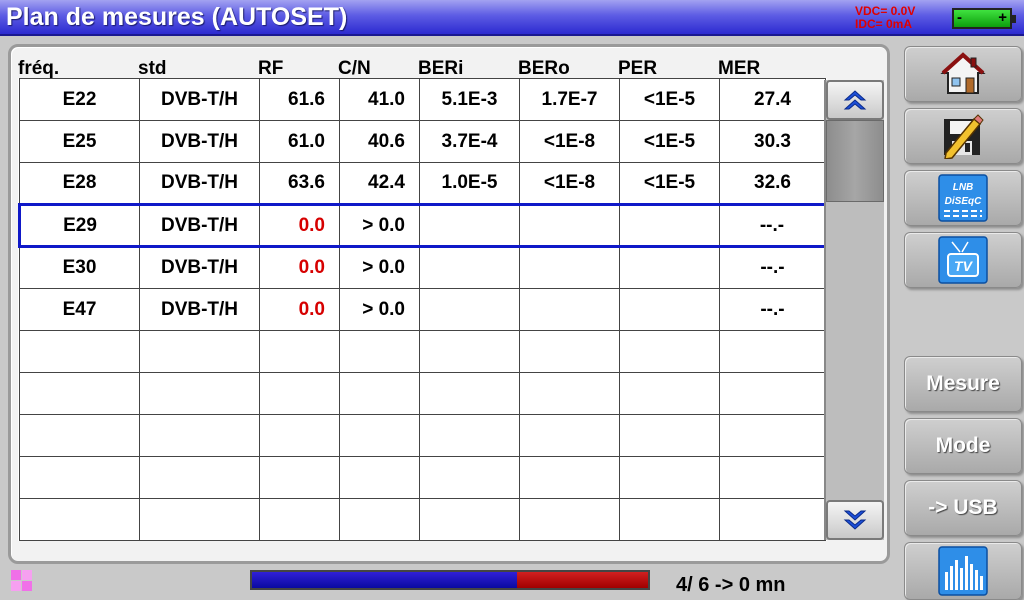 This screenshot has height=600, width=1024. What do you see at coordinates (422, 183) in the screenshot?
I see `table-row: E28 DVB-T/H 63.6 42.4 1.0E-5 <1E-8 <1E-5 32.6` at bounding box center [422, 183].